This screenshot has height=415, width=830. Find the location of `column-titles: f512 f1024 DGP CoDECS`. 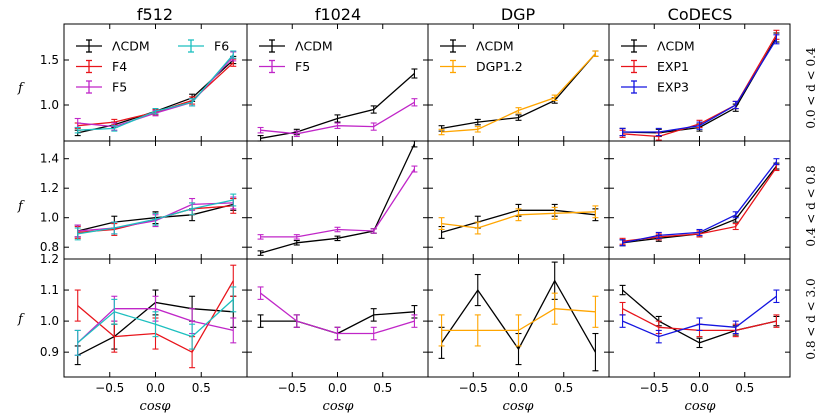

column-titles: f512 f1024 DGP CoDECS is located at coordinates (434, 14).